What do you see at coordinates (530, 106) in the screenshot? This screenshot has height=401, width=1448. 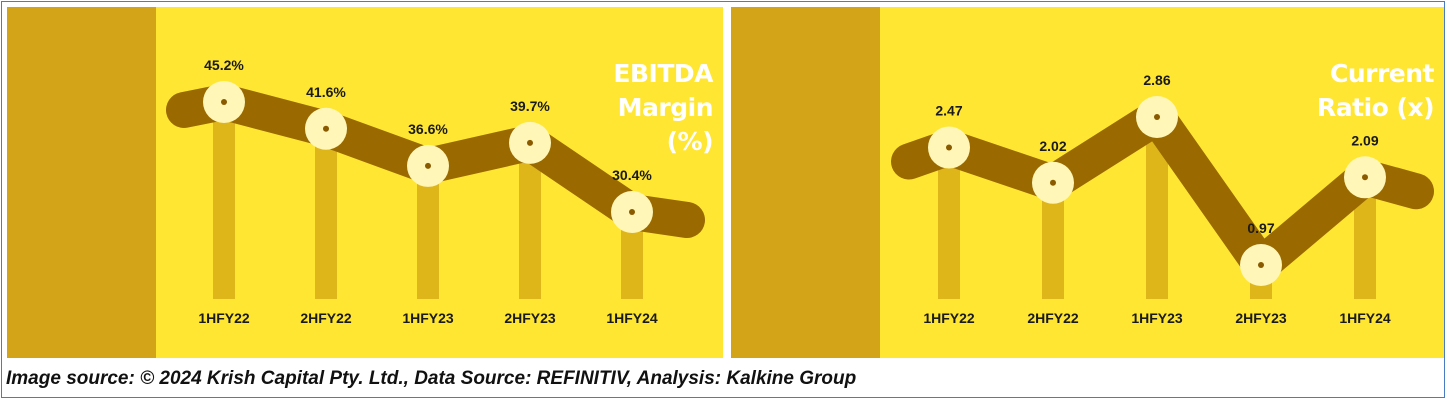 I see `data-label: 39.7%` at bounding box center [530, 106].